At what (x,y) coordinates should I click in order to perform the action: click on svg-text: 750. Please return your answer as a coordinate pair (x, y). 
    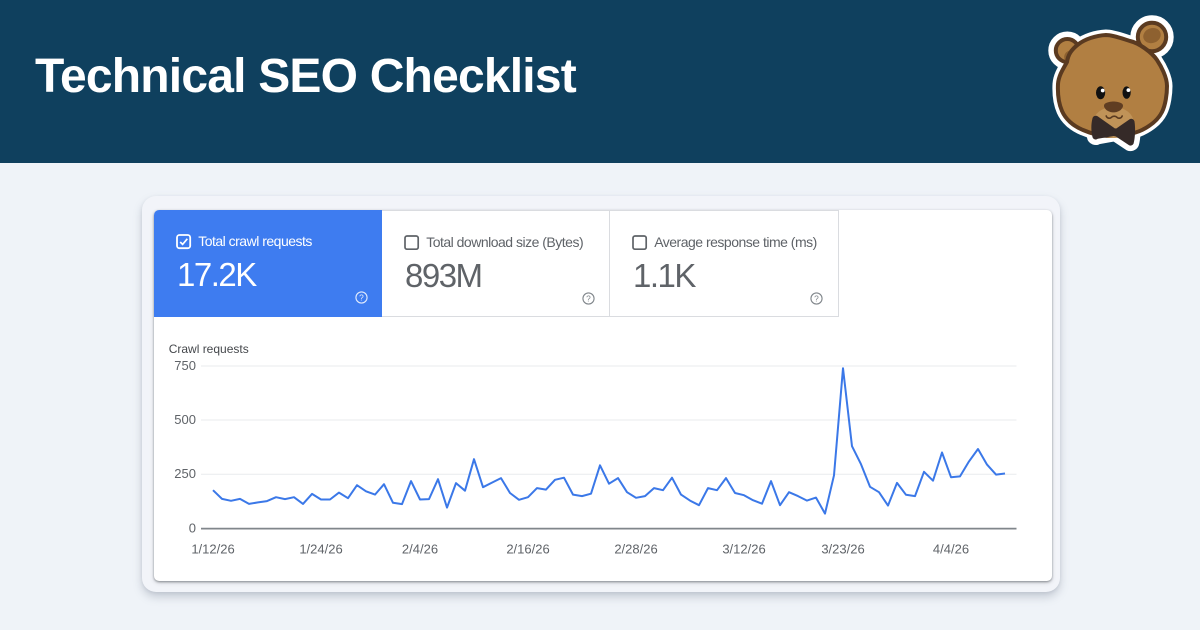
    Looking at the image, I should click on (185, 365).